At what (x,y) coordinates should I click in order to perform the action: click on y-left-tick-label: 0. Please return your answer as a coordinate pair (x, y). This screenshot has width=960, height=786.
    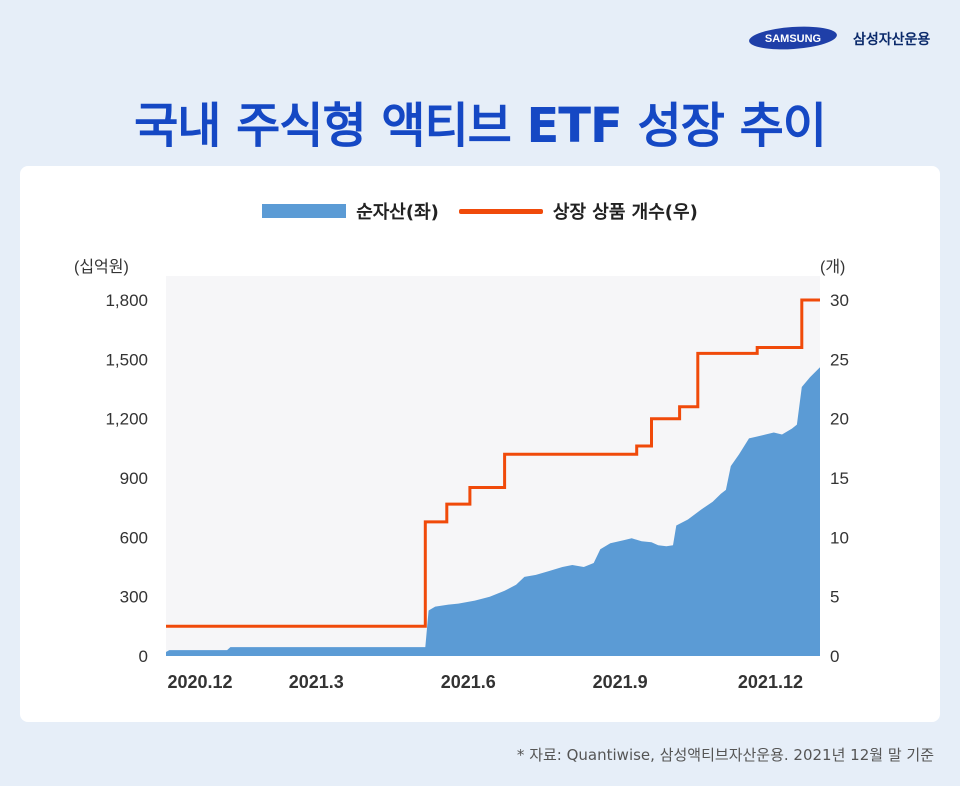
    Looking at the image, I should click on (143, 656).